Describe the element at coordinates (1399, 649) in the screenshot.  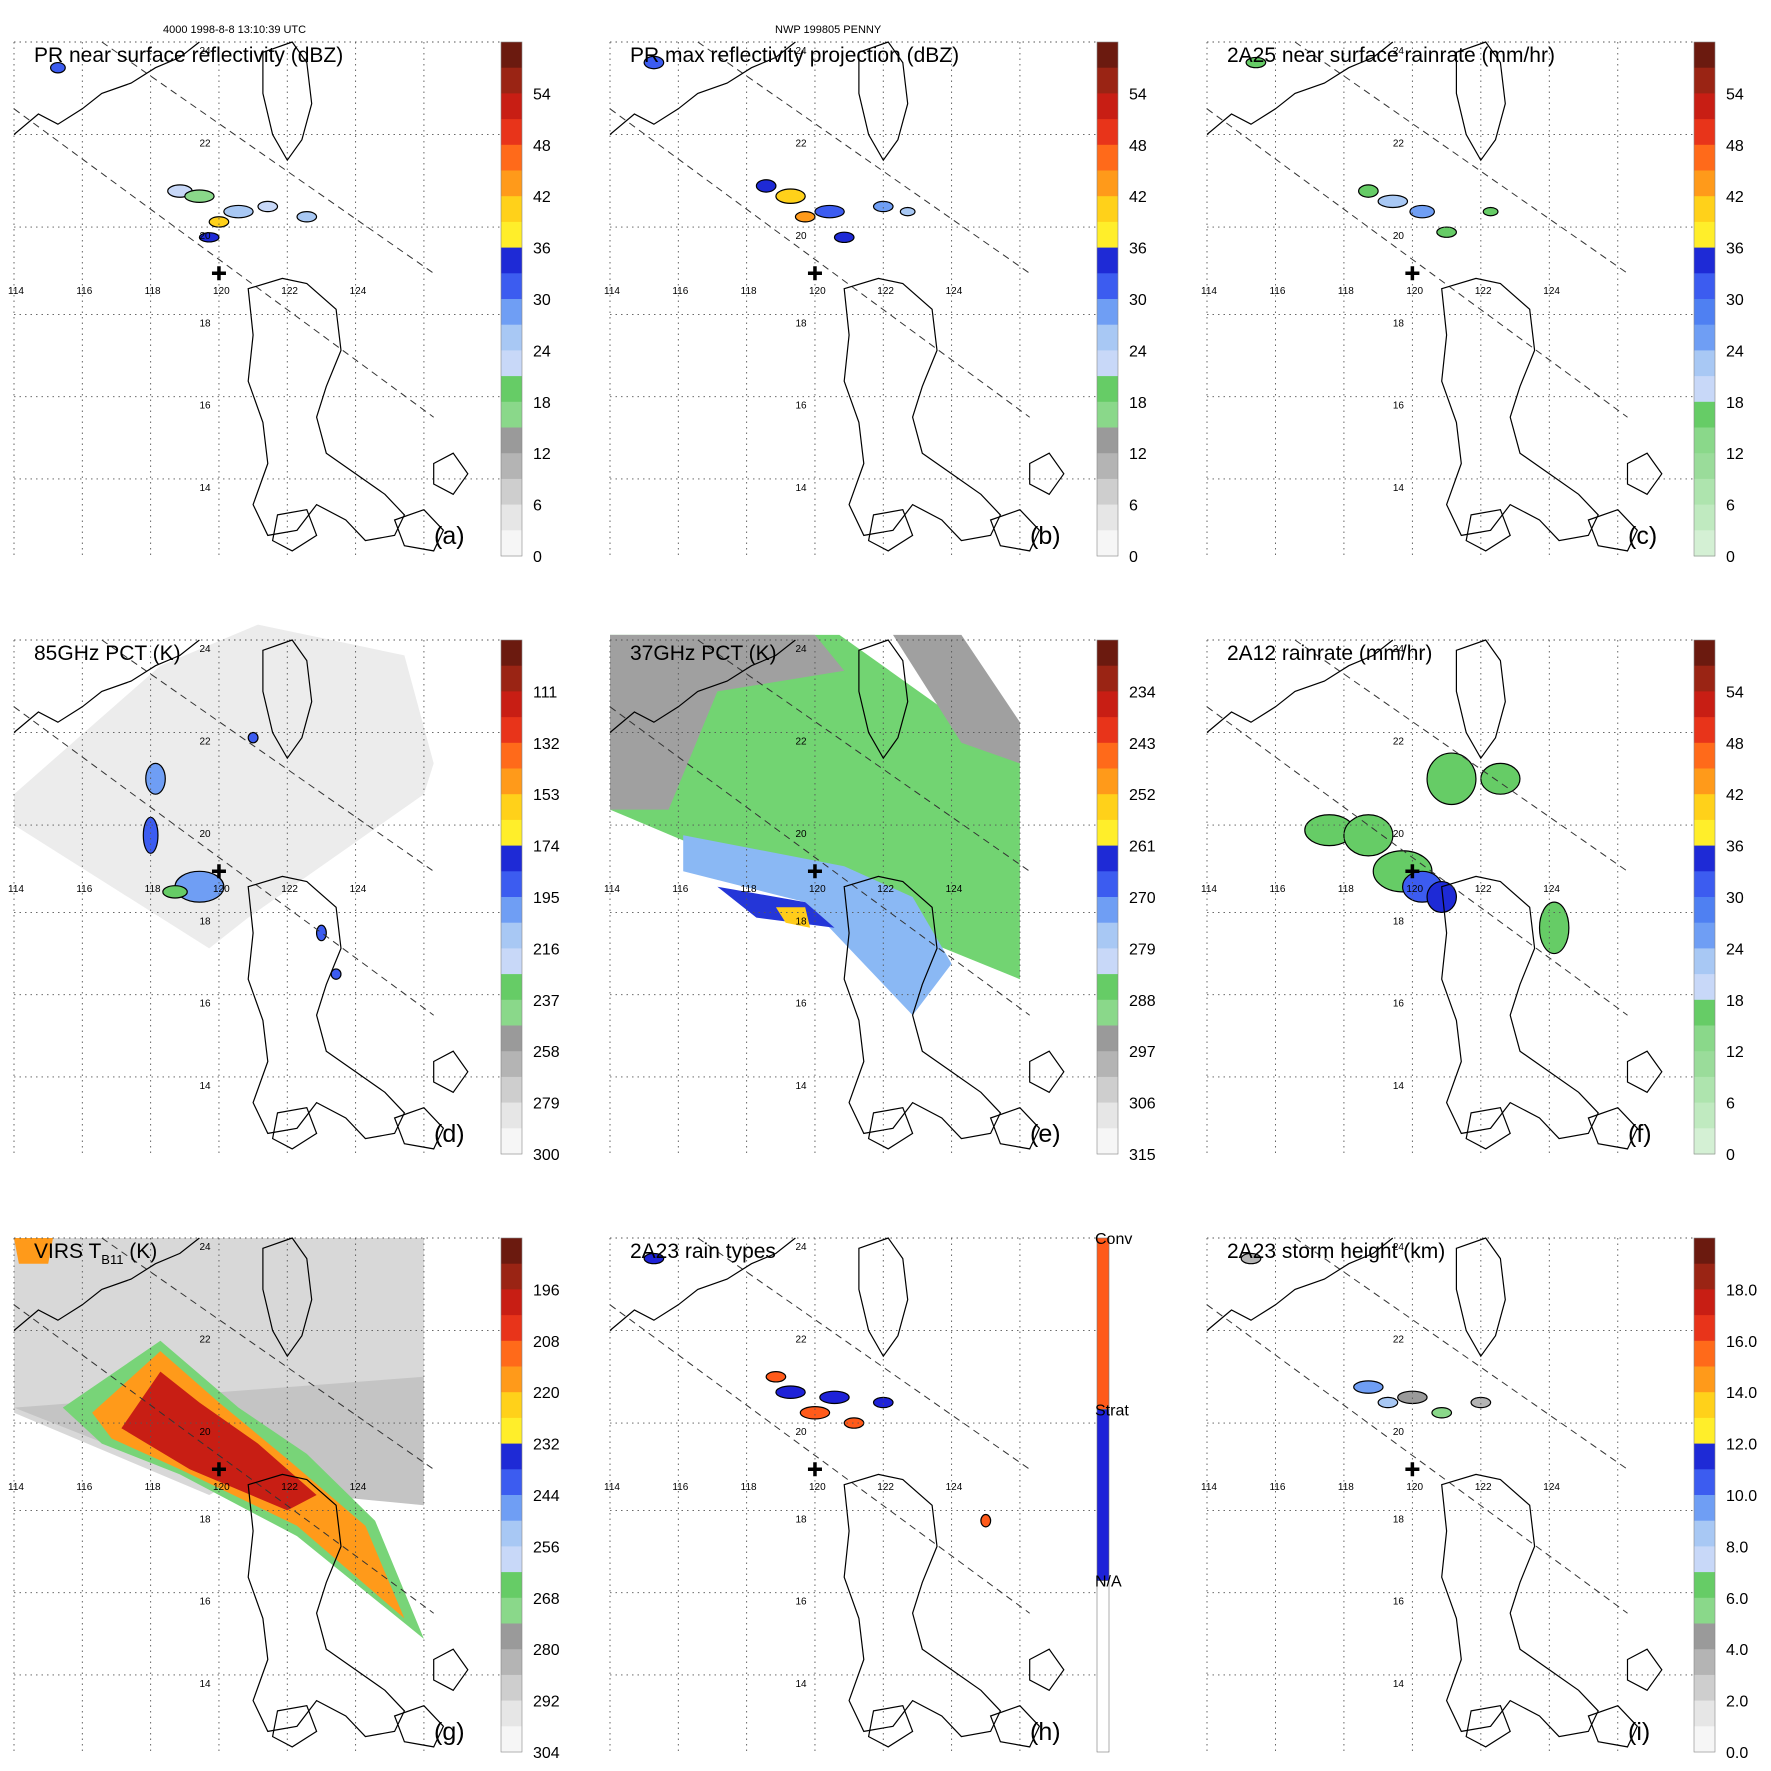
I see `lat-label: 24` at that location.